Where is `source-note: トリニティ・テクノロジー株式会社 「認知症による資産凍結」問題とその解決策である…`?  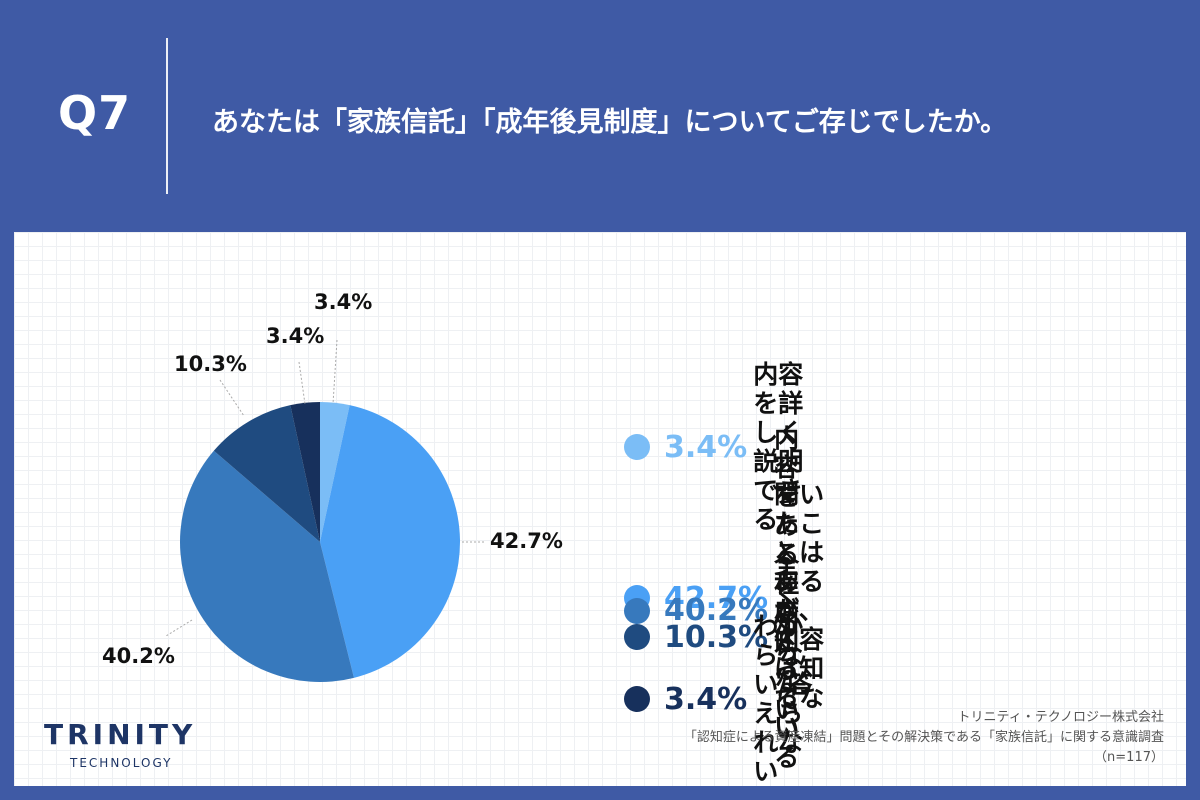
source-note: トリニティ・テクノロジー株式会社 「認知症による資産凍結」問題とその解決策である… is located at coordinates (924, 738).